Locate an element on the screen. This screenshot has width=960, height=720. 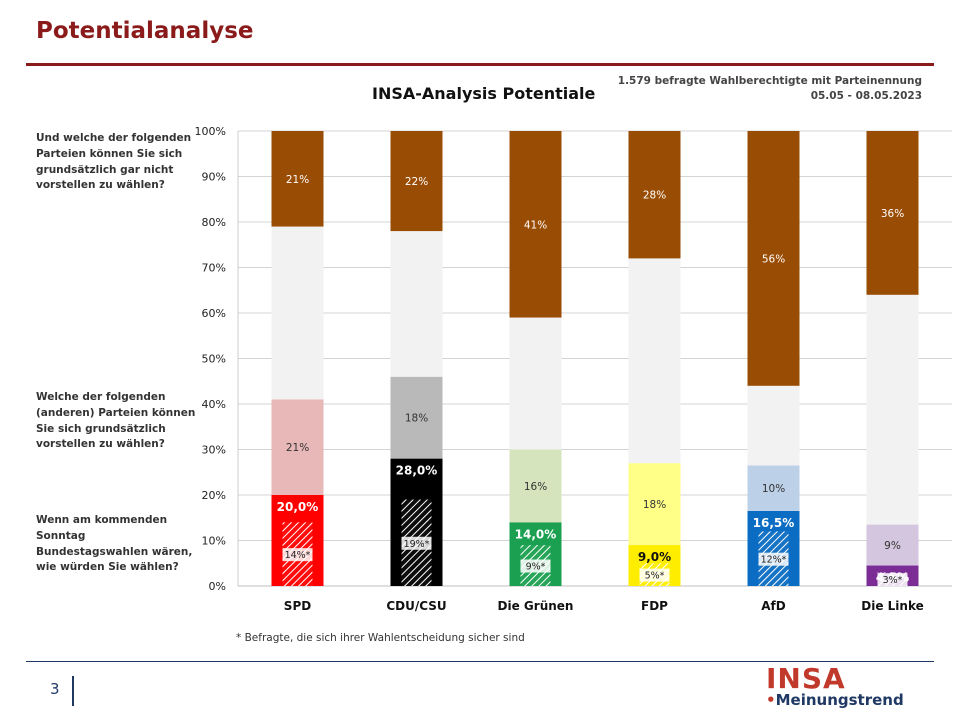
x-category-label: AfD is located at coordinates (773, 606).